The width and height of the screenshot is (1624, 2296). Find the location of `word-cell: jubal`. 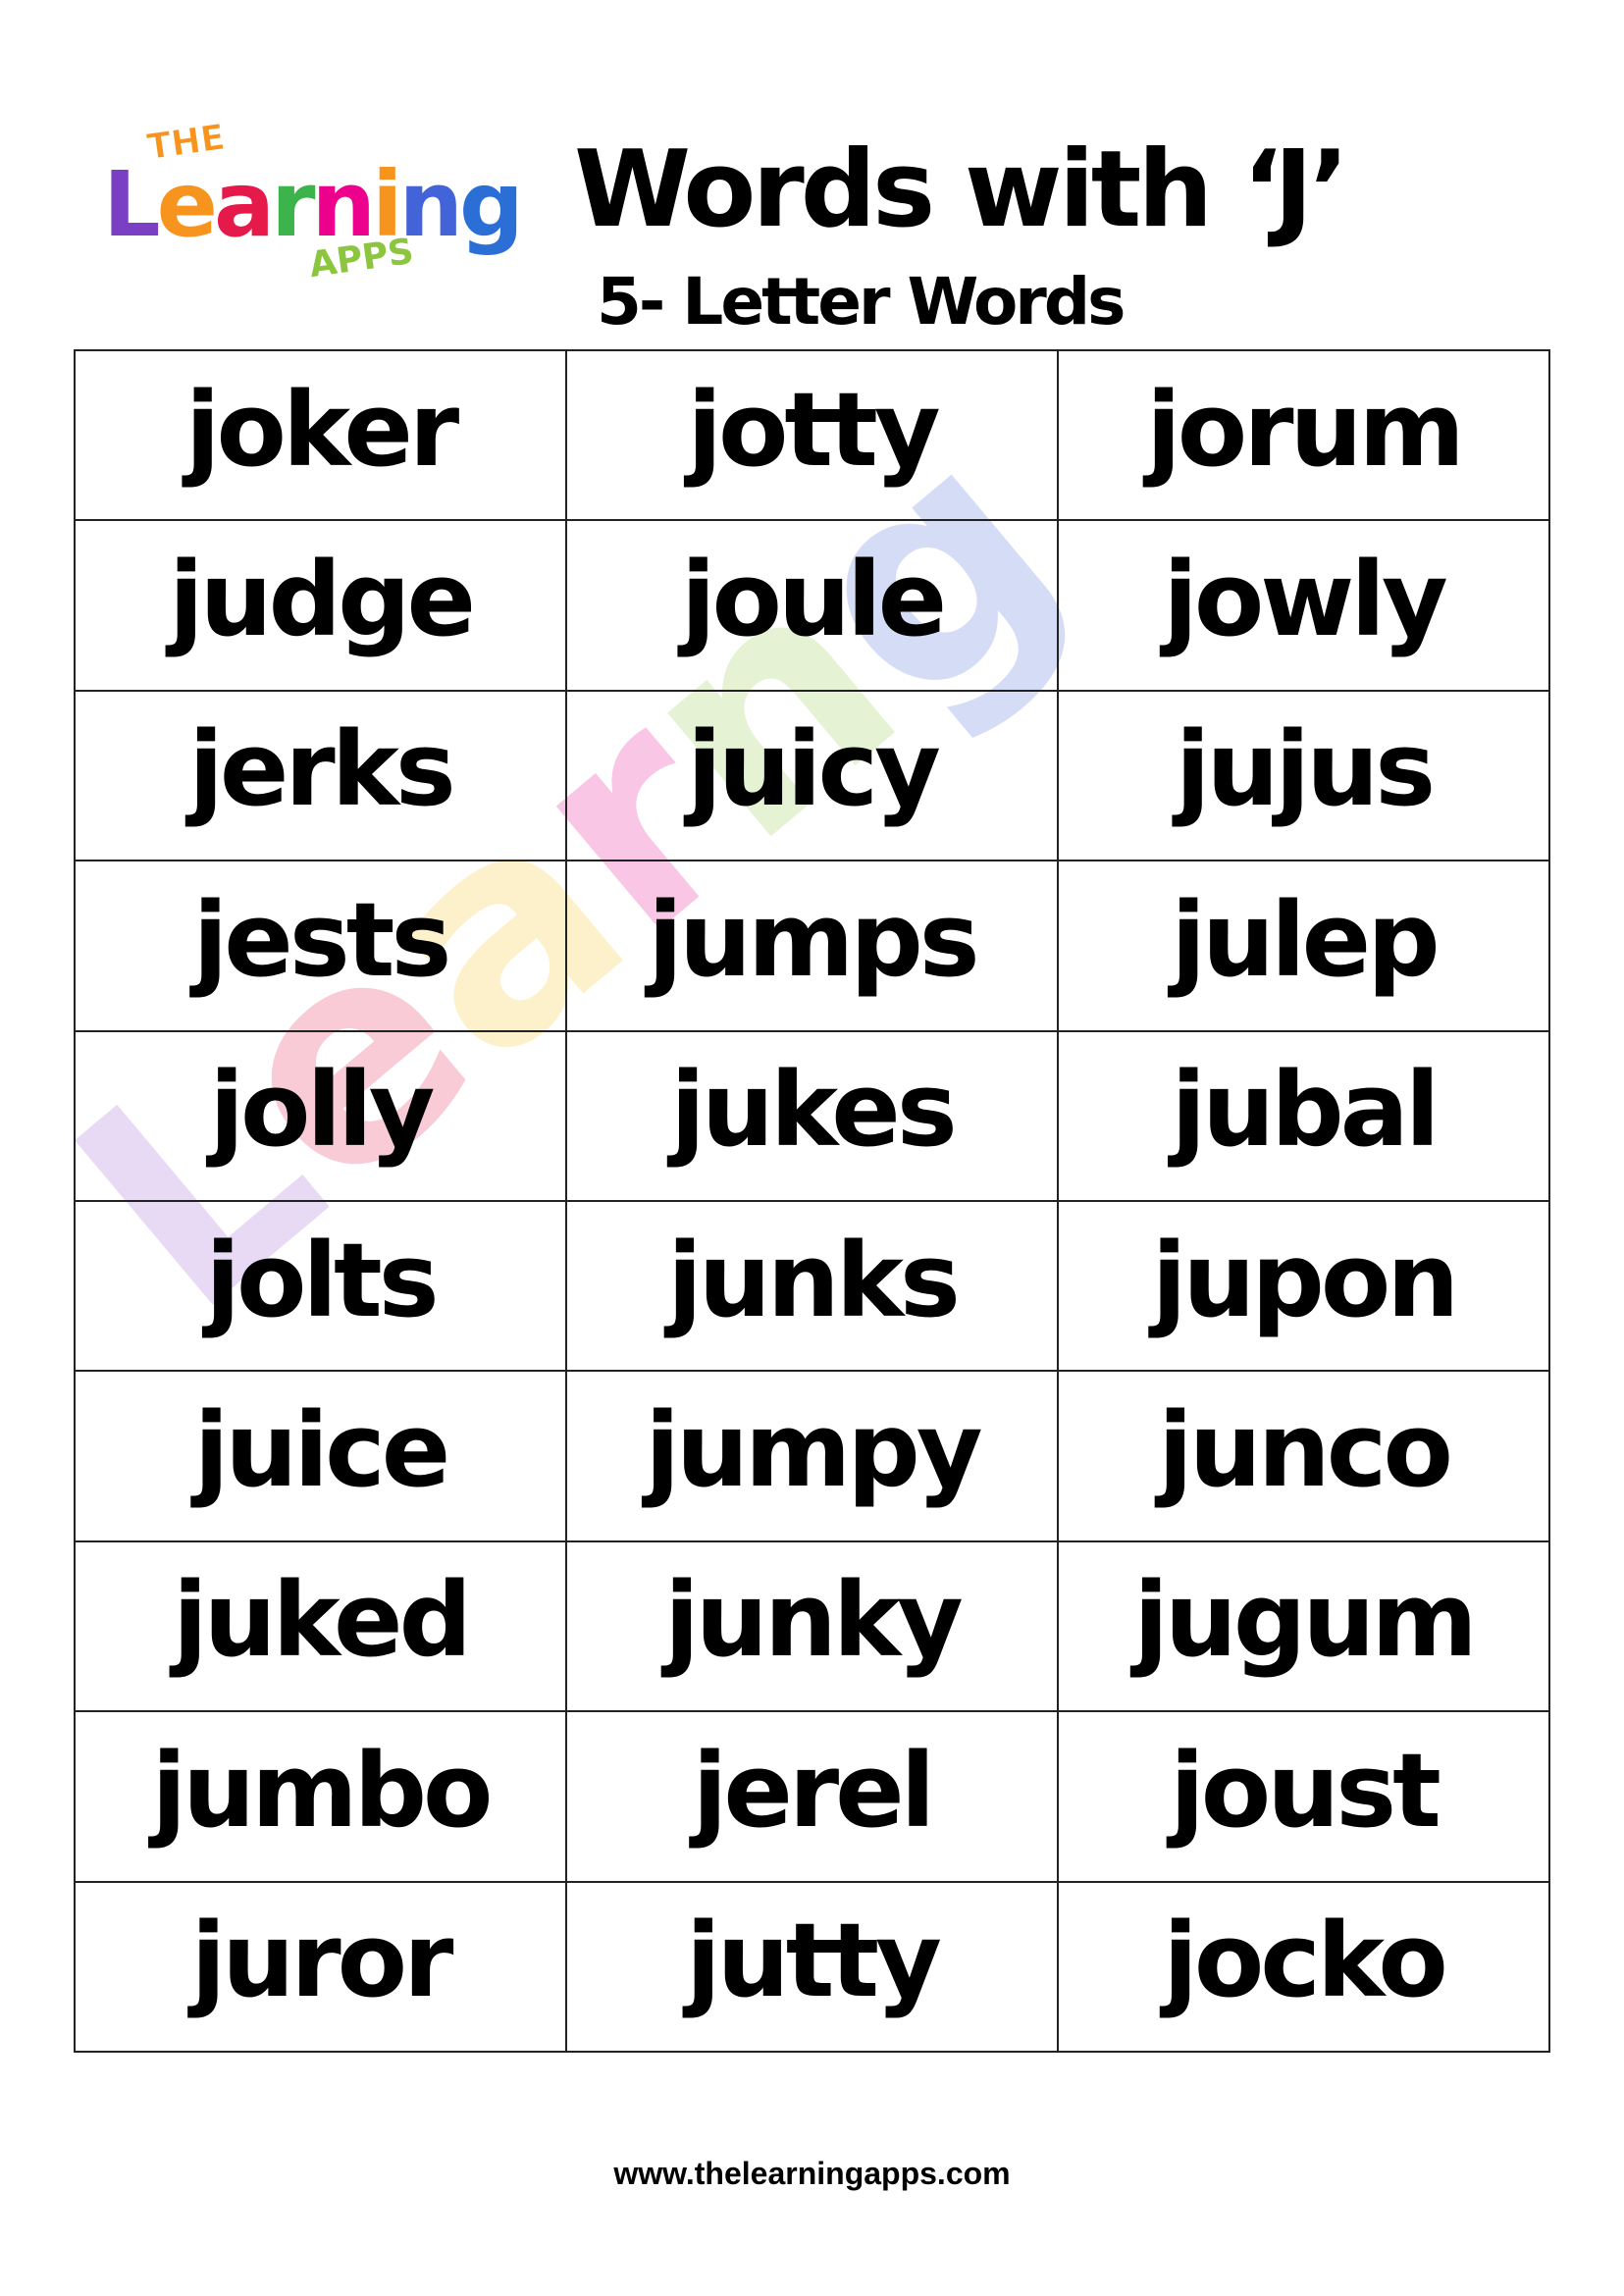

word-cell: jubal is located at coordinates (1303, 1115).